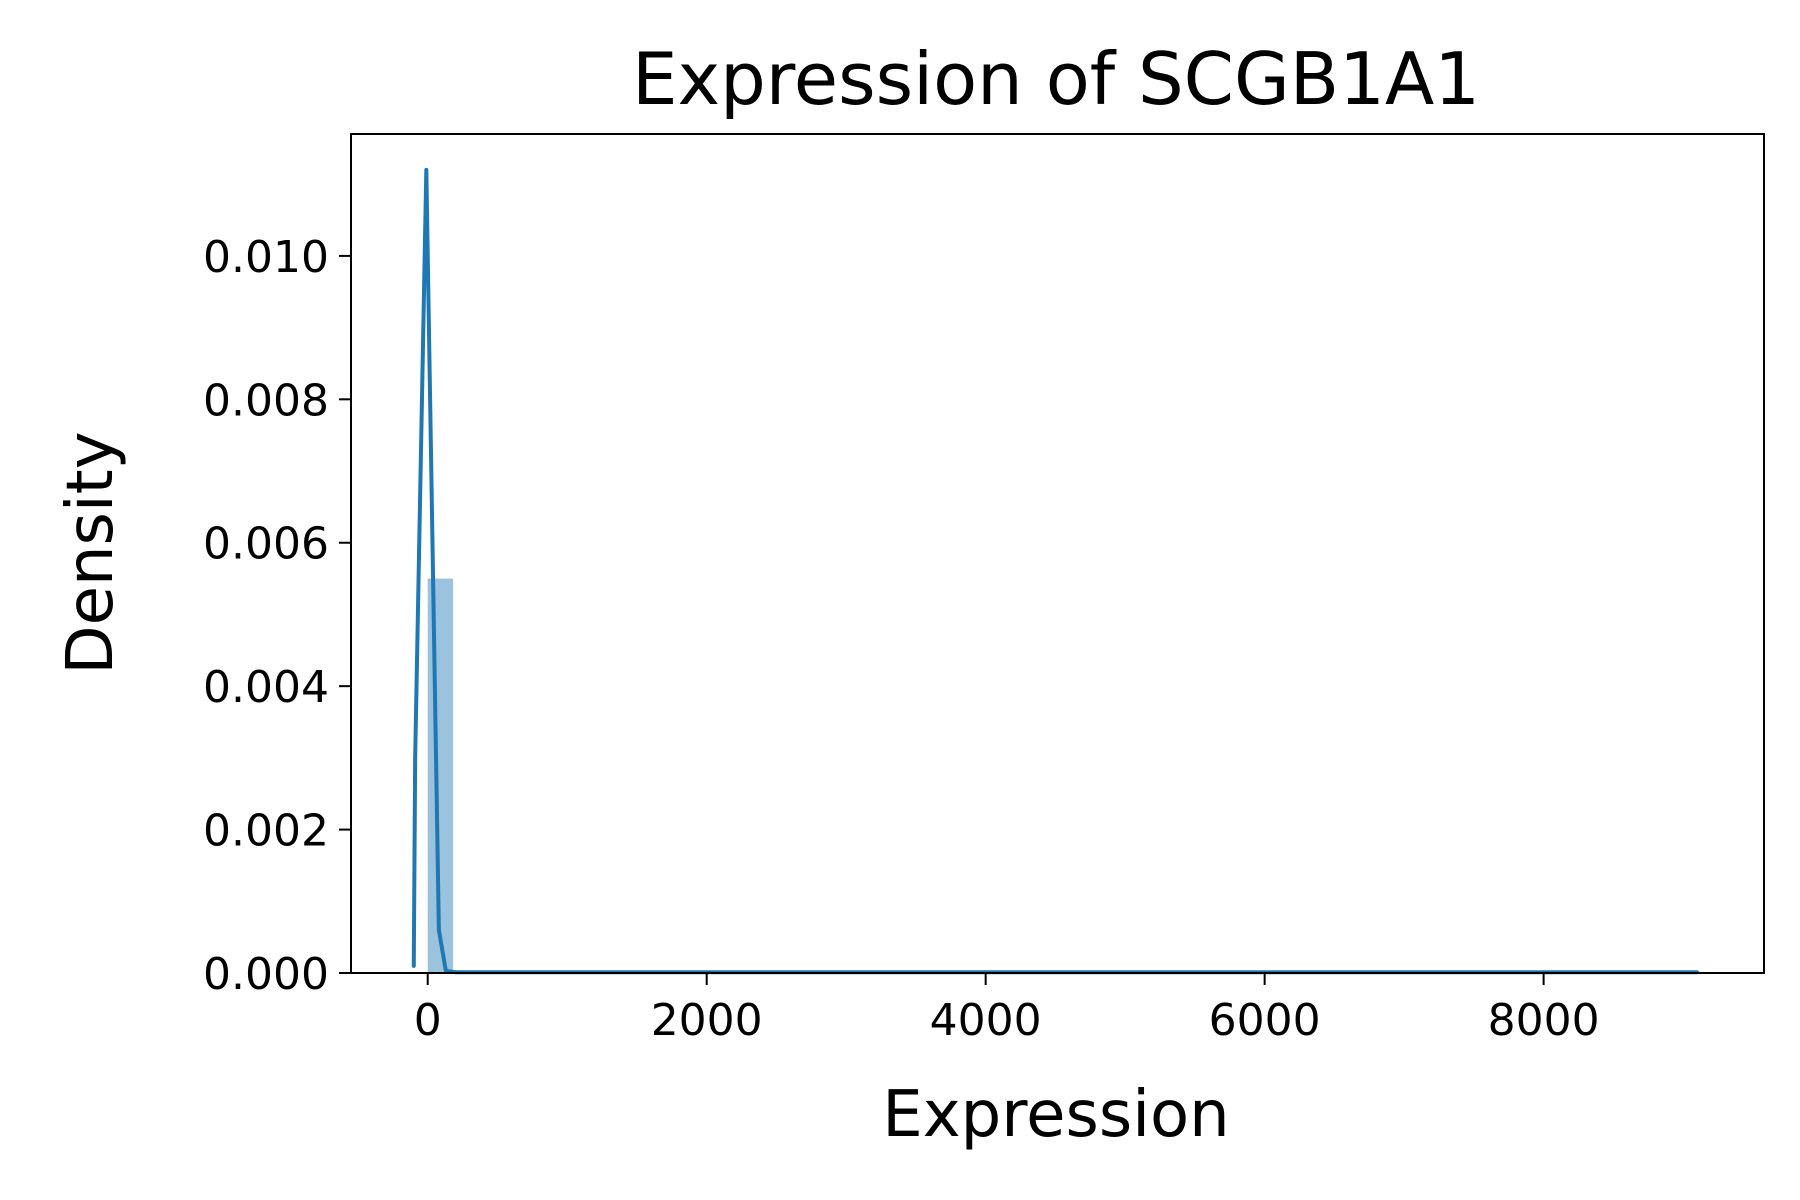 Image resolution: width=1800 pixels, height=1200 pixels. Describe the element at coordinates (277, 616) in the screenshot. I see `y-axis-ticks: 0.000 0.002 0.004 0.006 0.008 0.010` at that location.